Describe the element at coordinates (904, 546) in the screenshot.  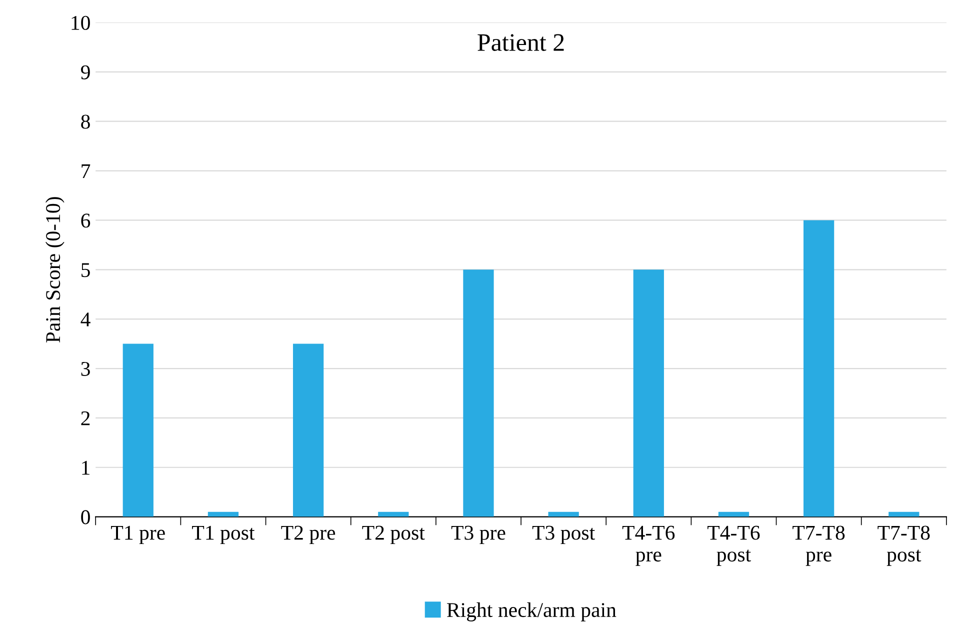
I see `x-tick-label: T7-T8 post` at that location.